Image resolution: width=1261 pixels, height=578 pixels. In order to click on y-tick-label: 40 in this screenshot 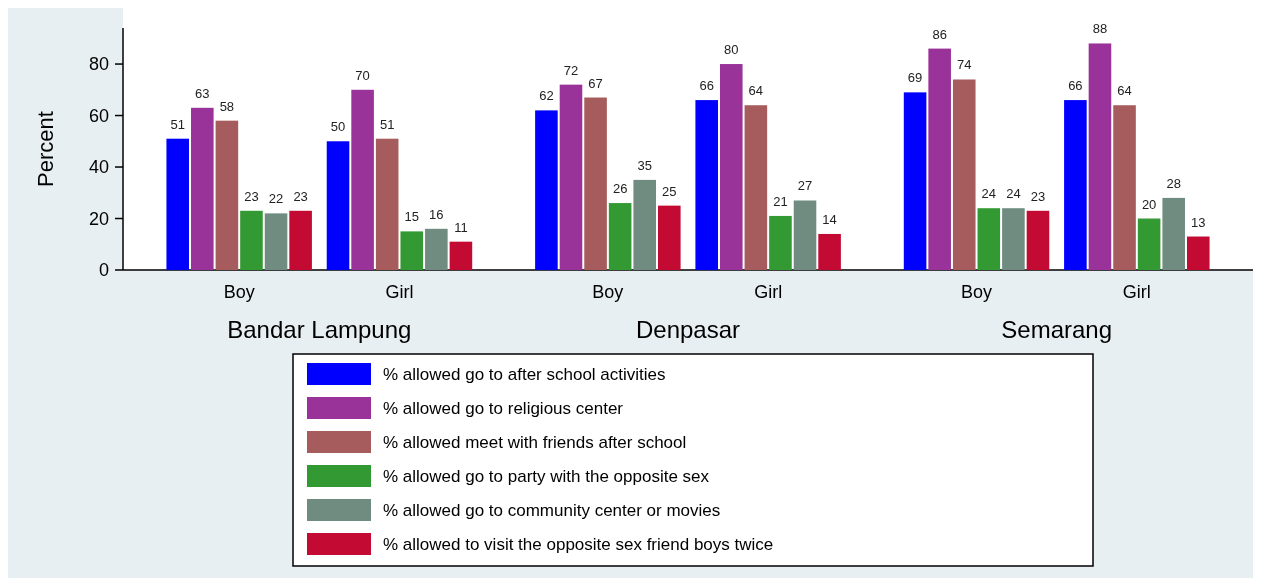, I will do `click(98, 167)`.